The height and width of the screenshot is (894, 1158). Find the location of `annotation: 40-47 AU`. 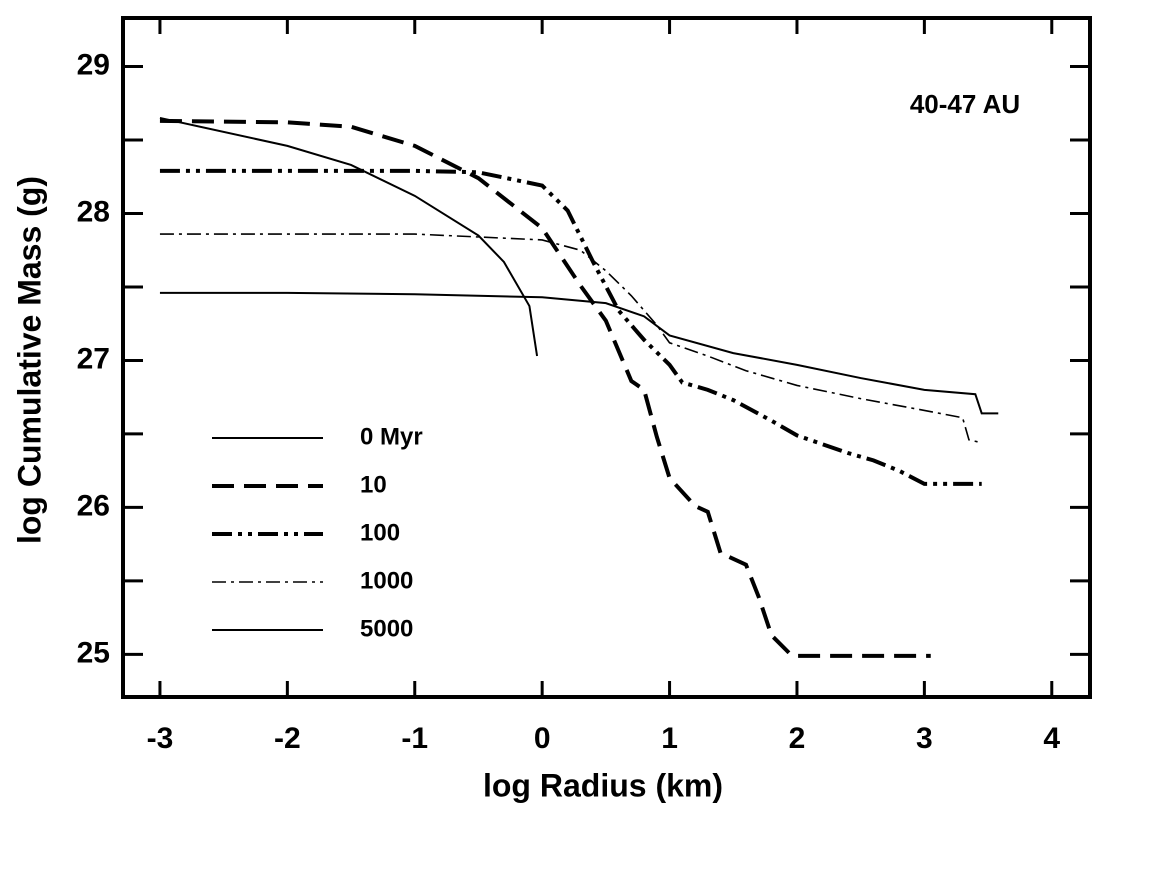

annotation: 40-47 AU is located at coordinates (965, 104).